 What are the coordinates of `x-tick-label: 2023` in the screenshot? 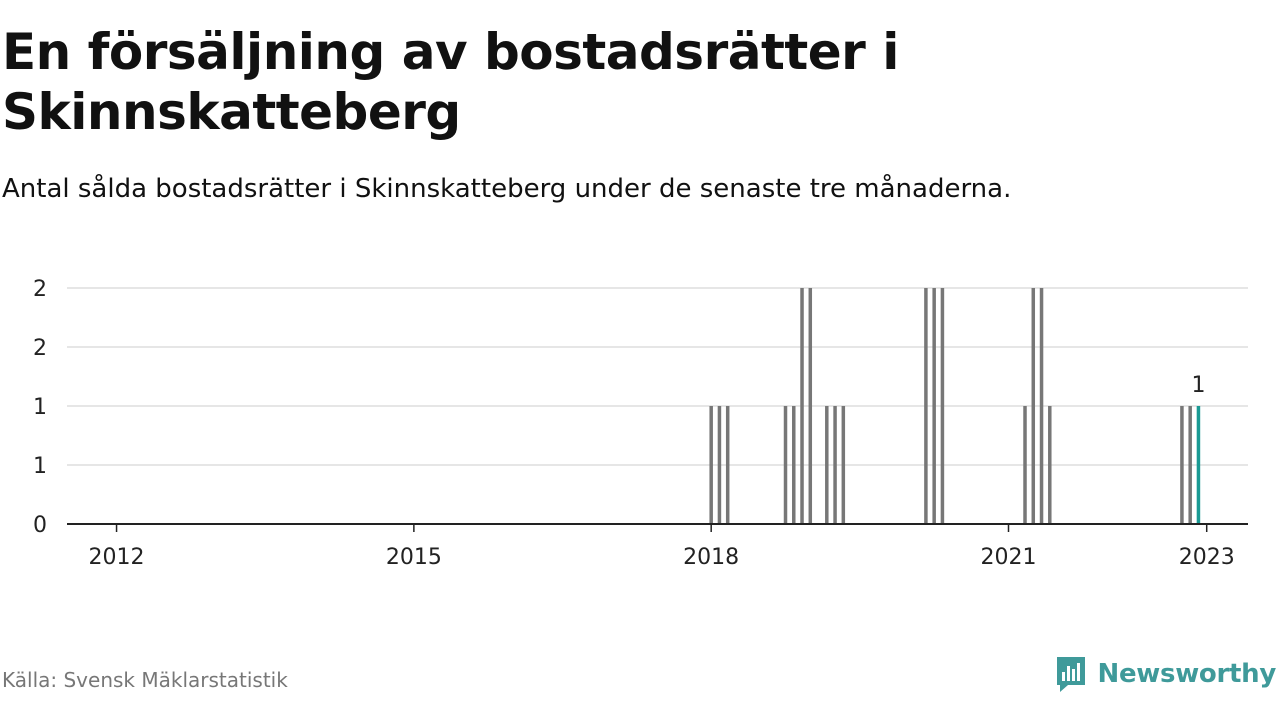 It's located at (1207, 557).